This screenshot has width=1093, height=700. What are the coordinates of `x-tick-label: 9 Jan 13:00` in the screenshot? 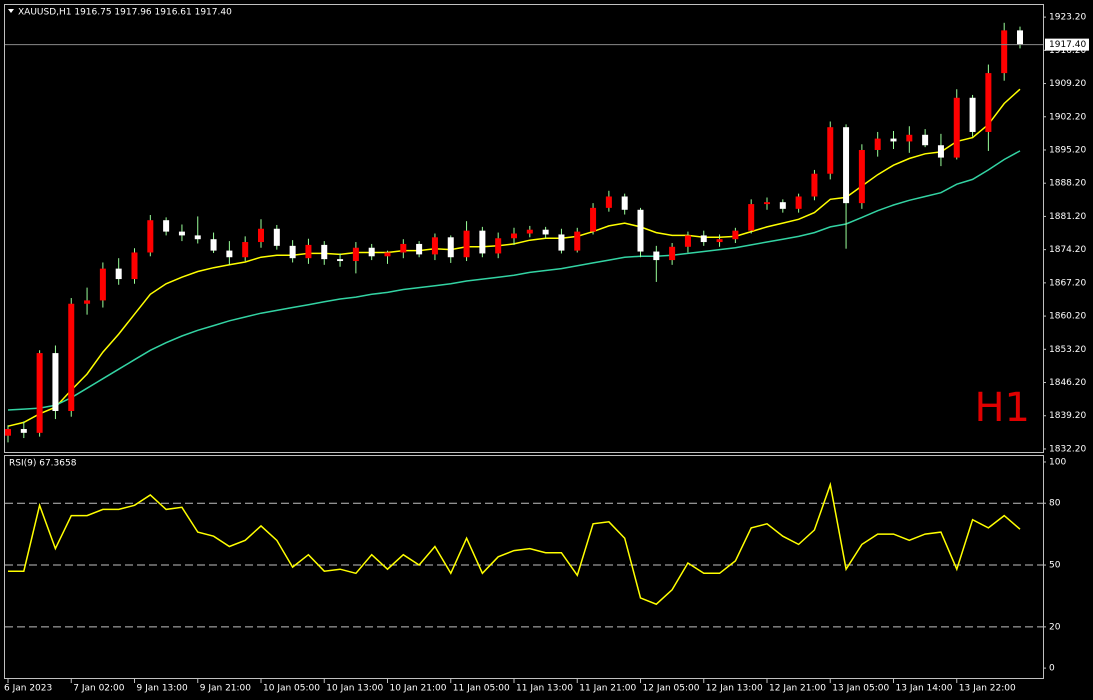 It's located at (163, 689).